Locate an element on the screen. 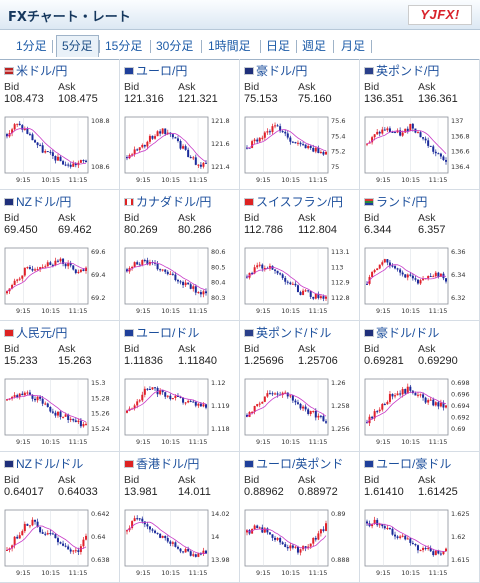 The height and width of the screenshot is (583, 480). price-chart: 75.6 75.4 75.2 75 9:15 10:15 11:15 is located at coordinates (300, 149).